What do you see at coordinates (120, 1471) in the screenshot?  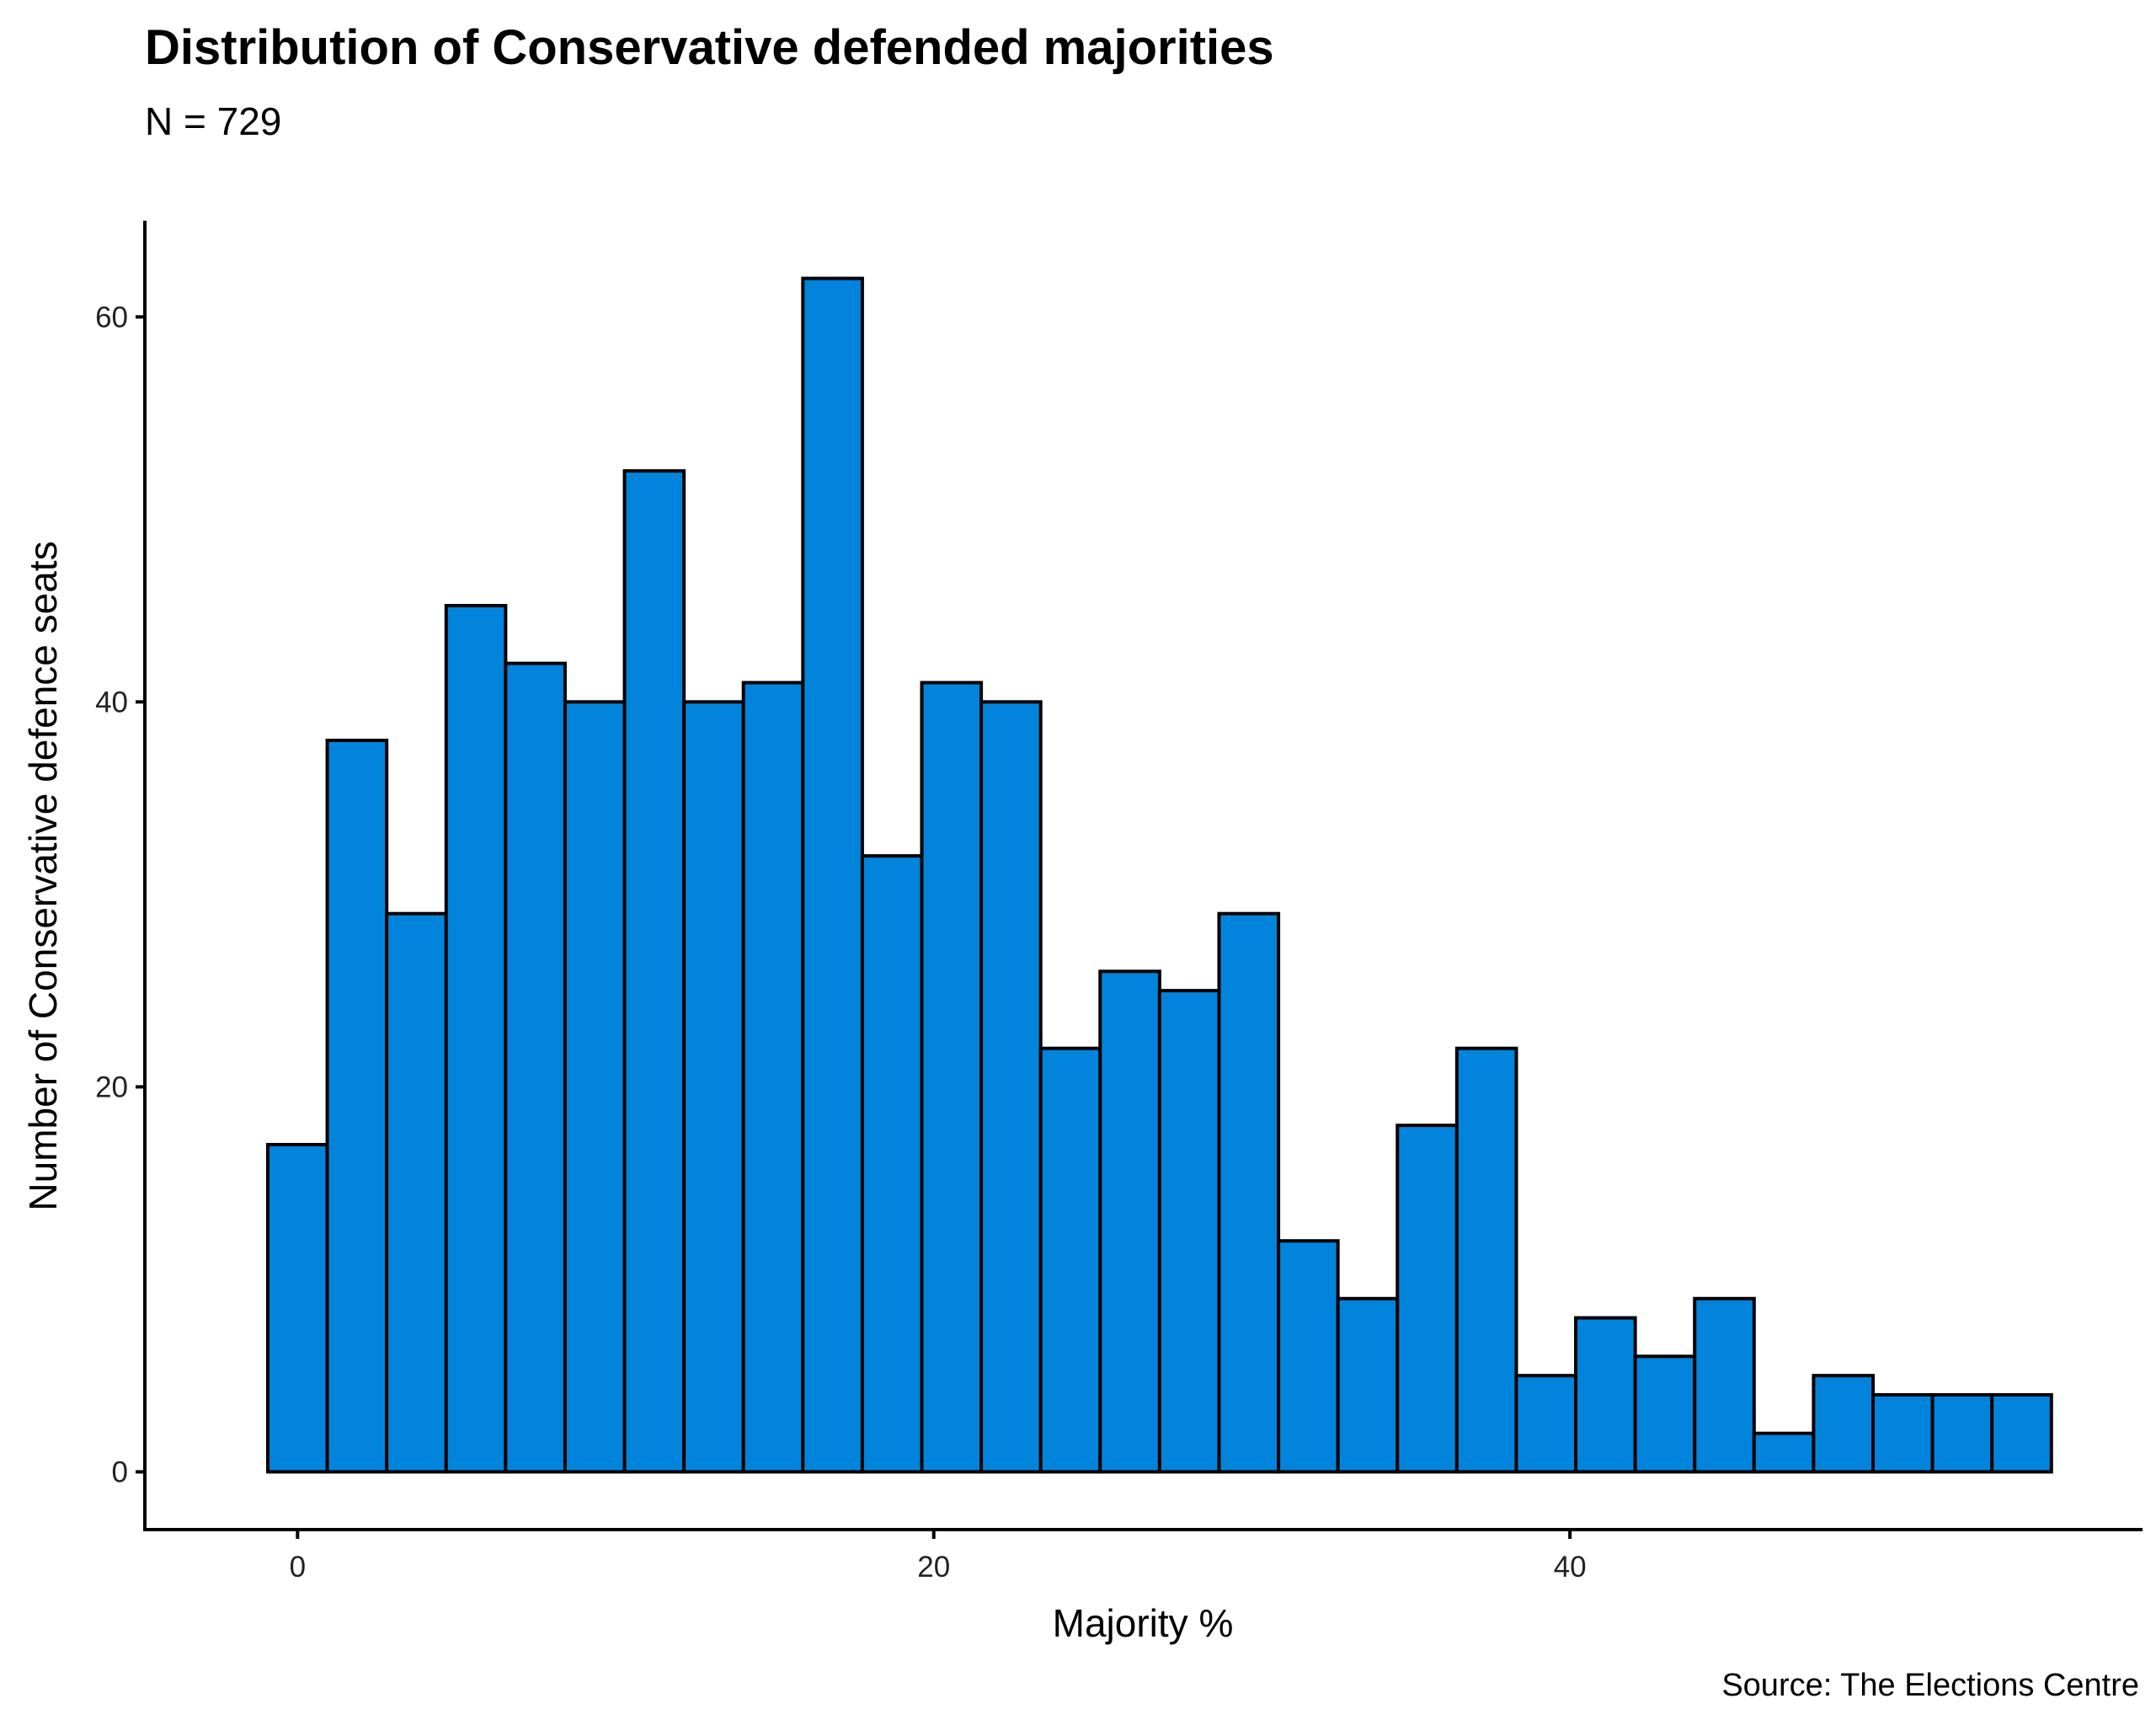 I see `y-tick-label: 0` at bounding box center [120, 1471].